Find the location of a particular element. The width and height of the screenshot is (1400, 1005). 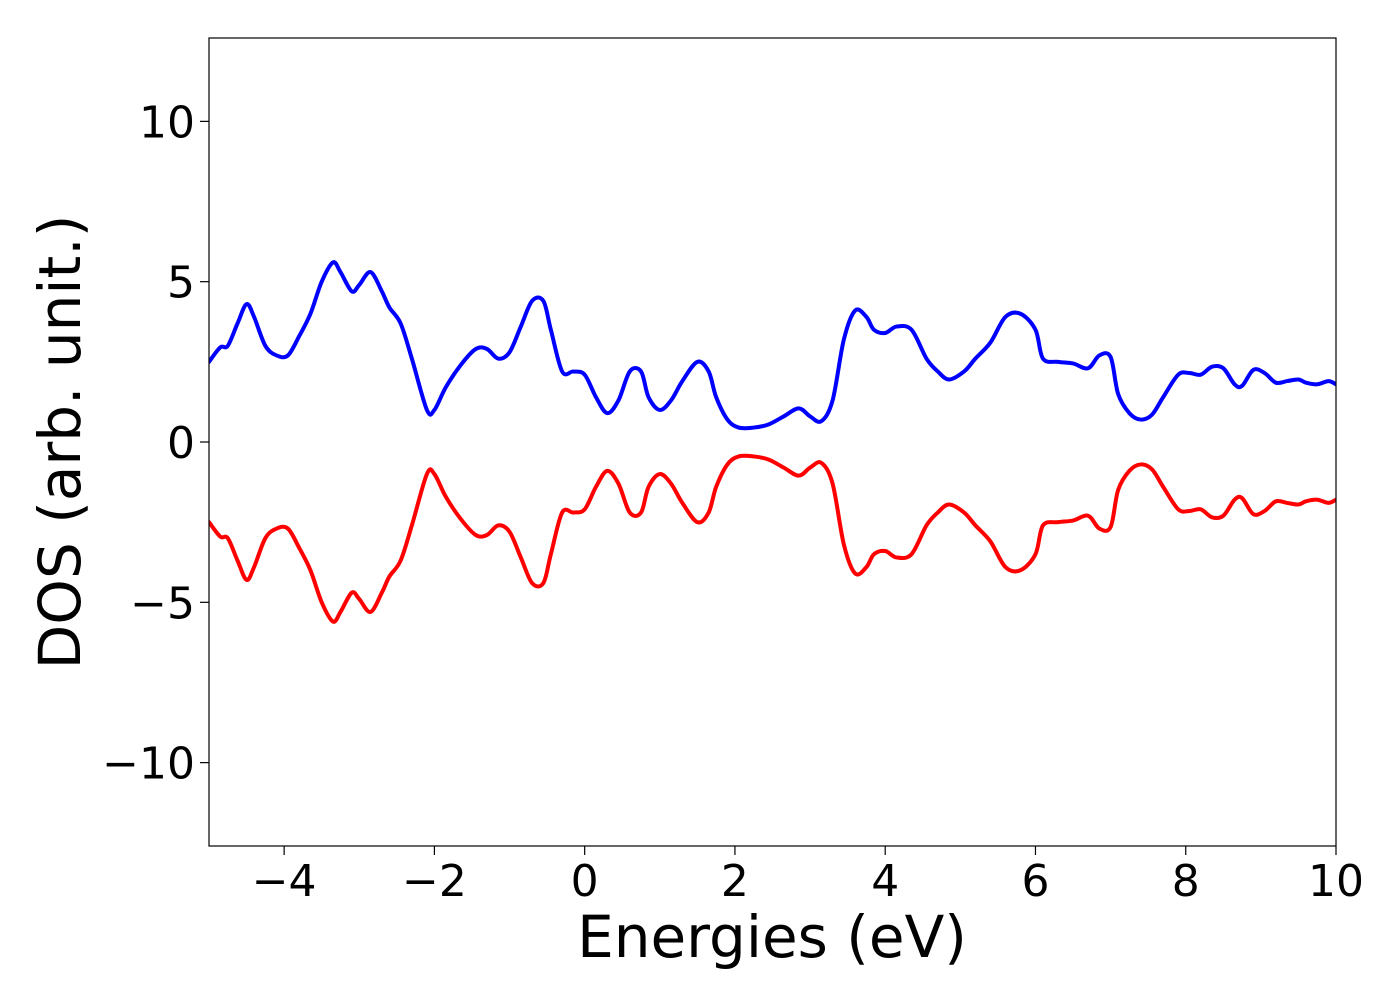

y-axis-label: DOS (arb. unit.) is located at coordinates (60, 442).